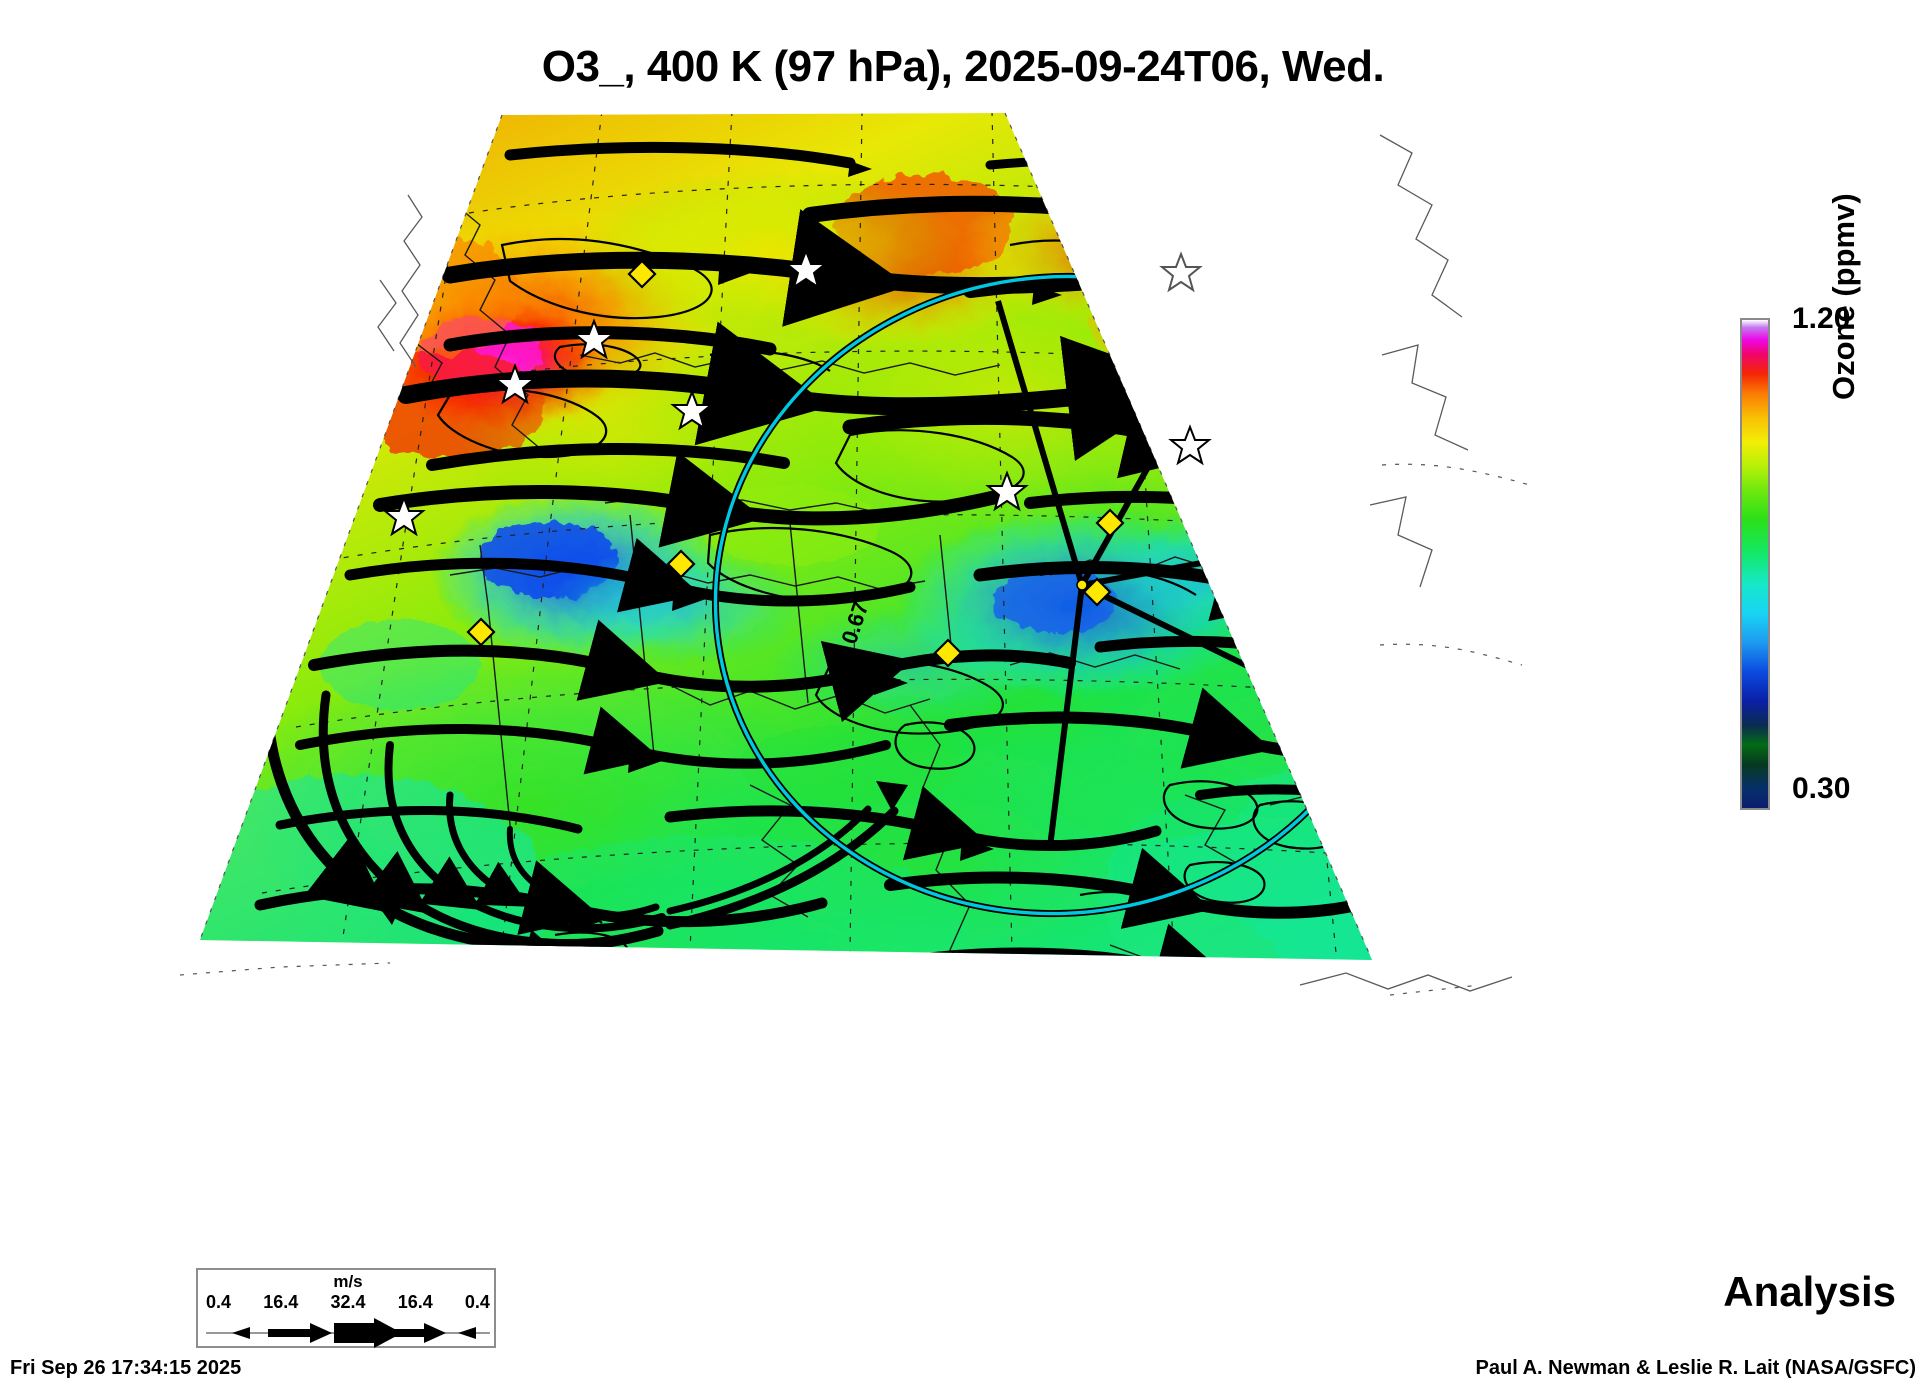 Image resolution: width=1926 pixels, height=1394 pixels. What do you see at coordinates (797, 392) in the screenshot?
I see `station-marker-star-group` at bounding box center [797, 392].